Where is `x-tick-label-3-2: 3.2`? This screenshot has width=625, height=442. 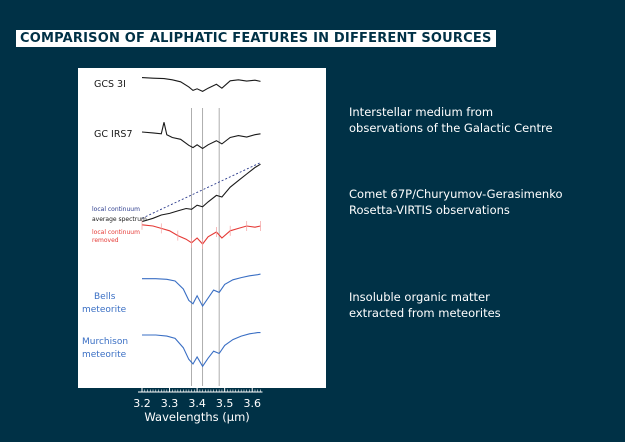
x-tick-label-3-2: 3.2 is located at coordinates (142, 403).